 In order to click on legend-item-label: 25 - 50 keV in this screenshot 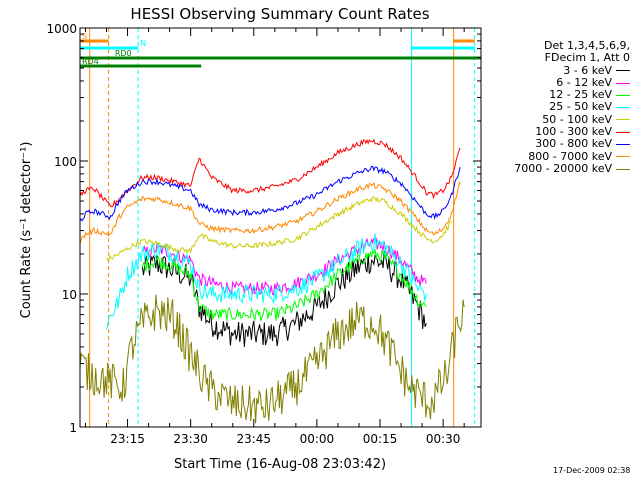, I will do `click(580, 107)`.